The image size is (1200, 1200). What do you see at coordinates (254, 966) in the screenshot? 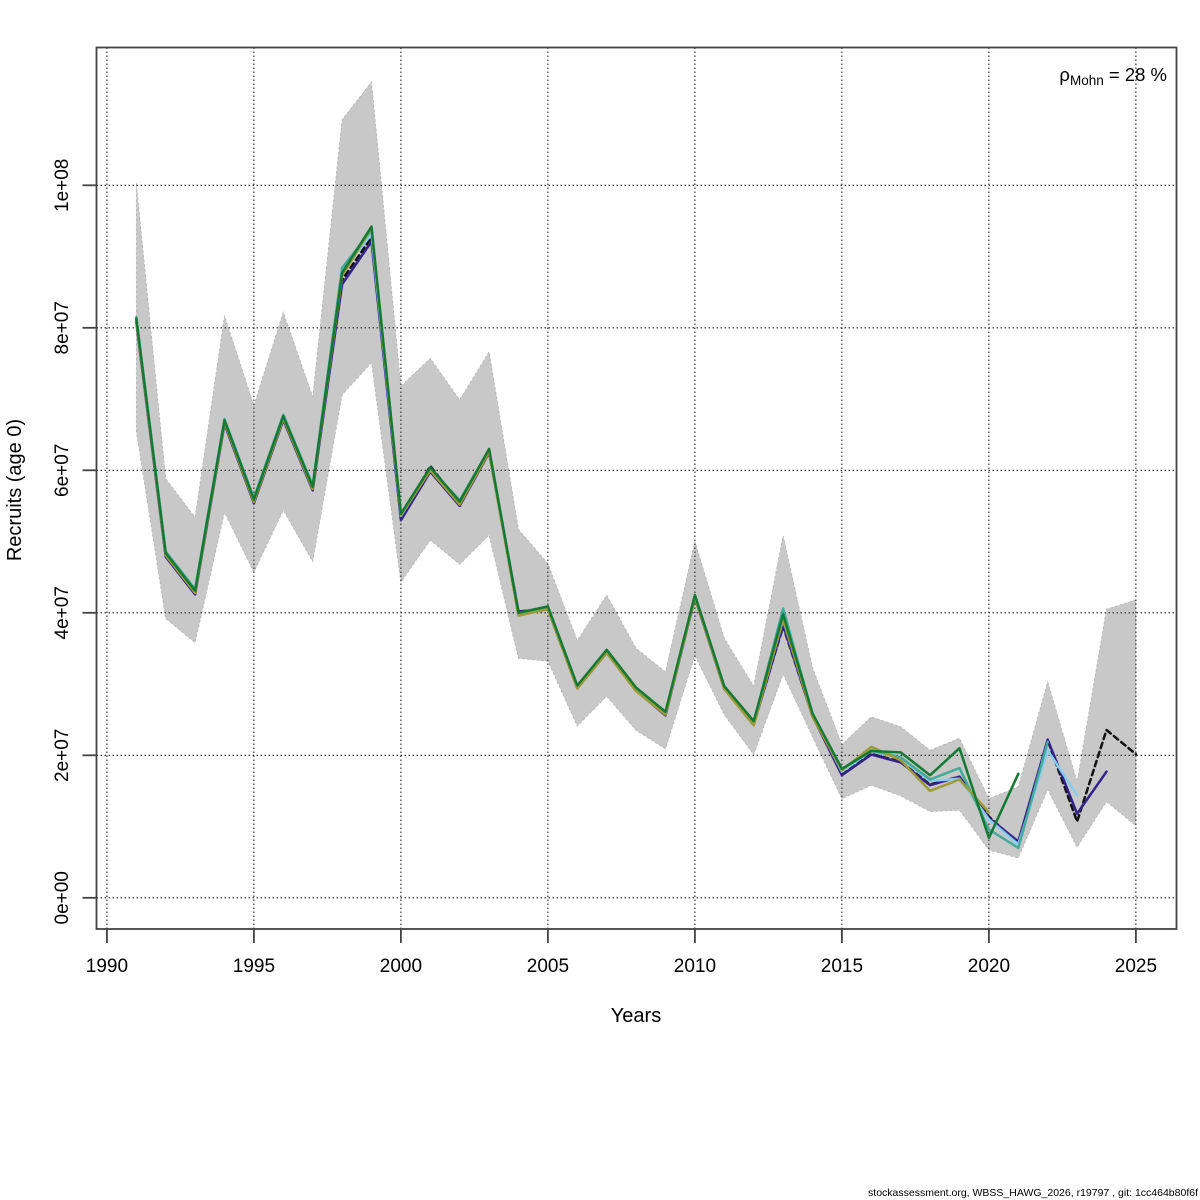
I see `svg-text: 1995` at bounding box center [254, 966].